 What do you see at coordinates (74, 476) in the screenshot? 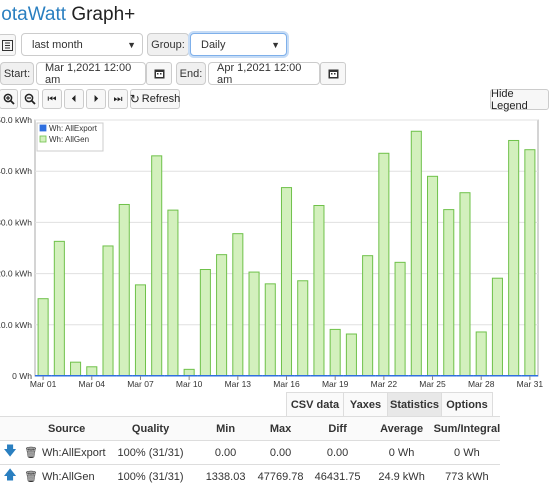
I see `row-source: Wh:AllGen` at bounding box center [74, 476].